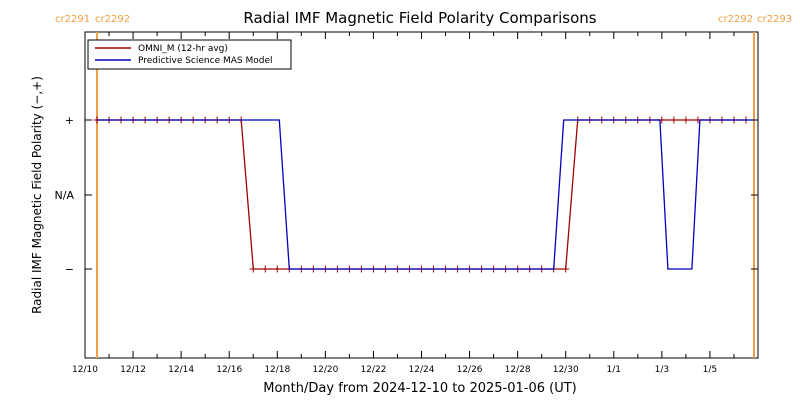 Image resolution: width=800 pixels, height=400 pixels. What do you see at coordinates (373, 370) in the screenshot?
I see `x-tick-label: 12/22` at bounding box center [373, 370].